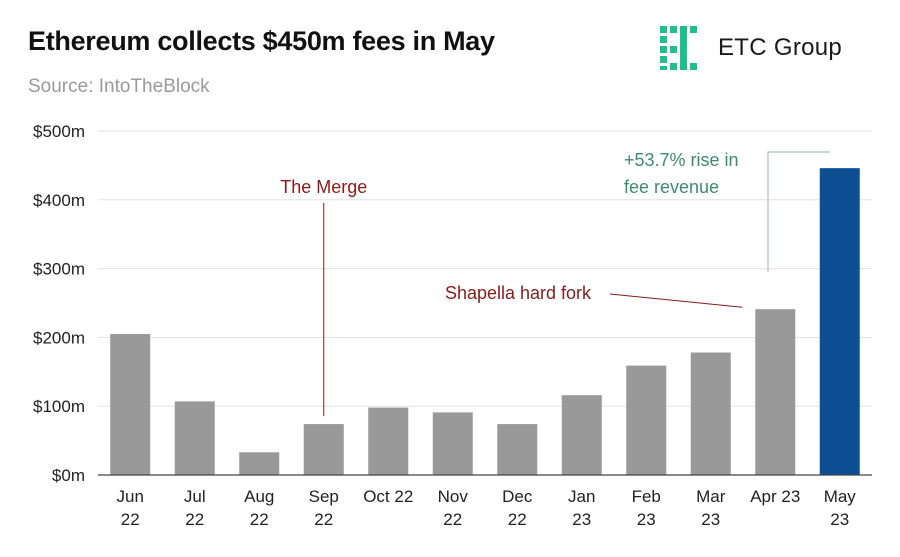 This screenshot has height=557, width=900. I want to click on x-tick-label: Apr 23, so click(775, 496).